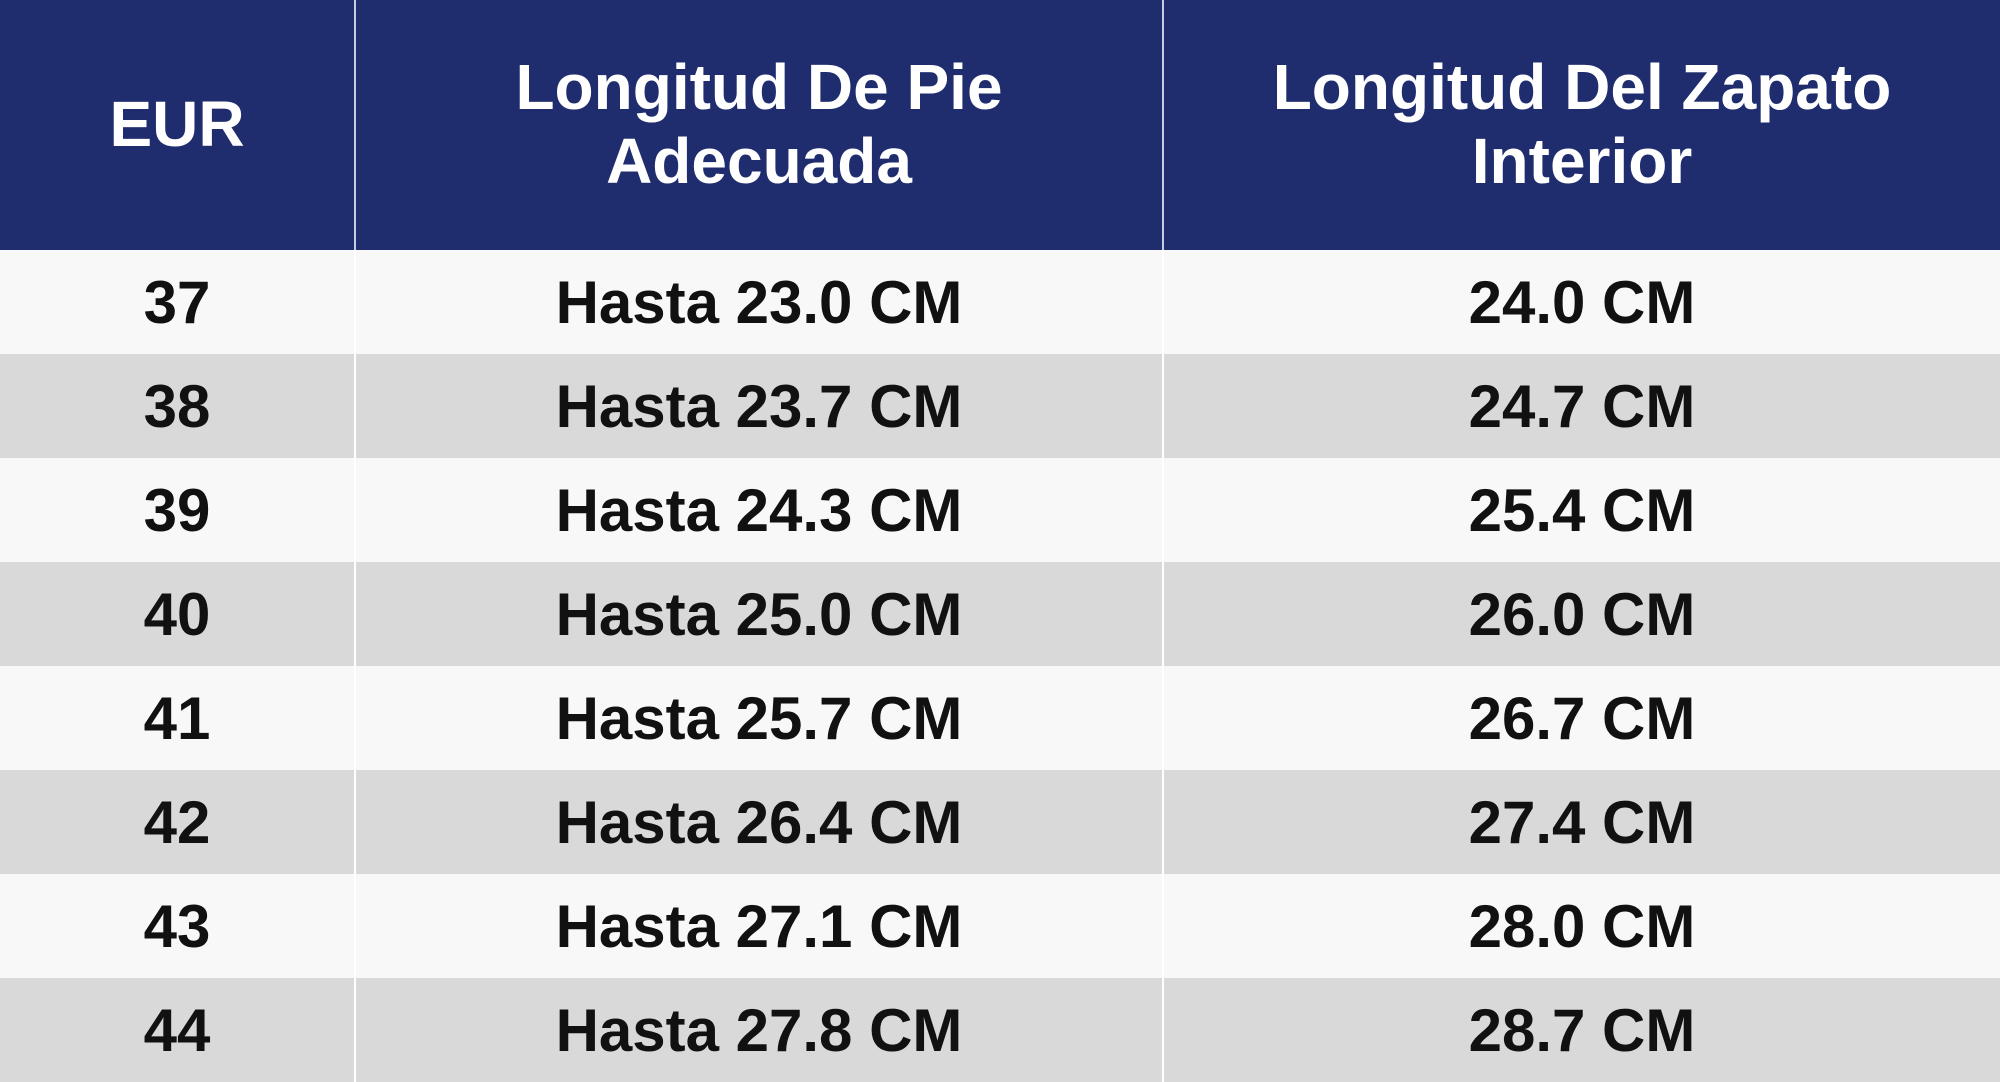  I want to click on table-cell: 28.7 CM, so click(1581, 1030).